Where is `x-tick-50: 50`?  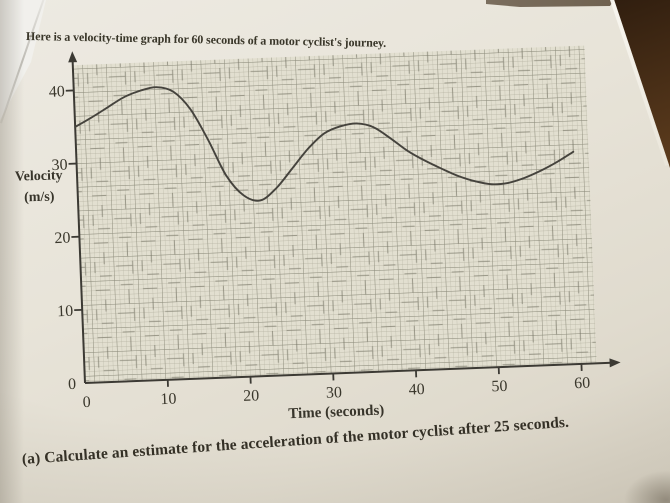 x-tick-50: 50 is located at coordinates (499, 387).